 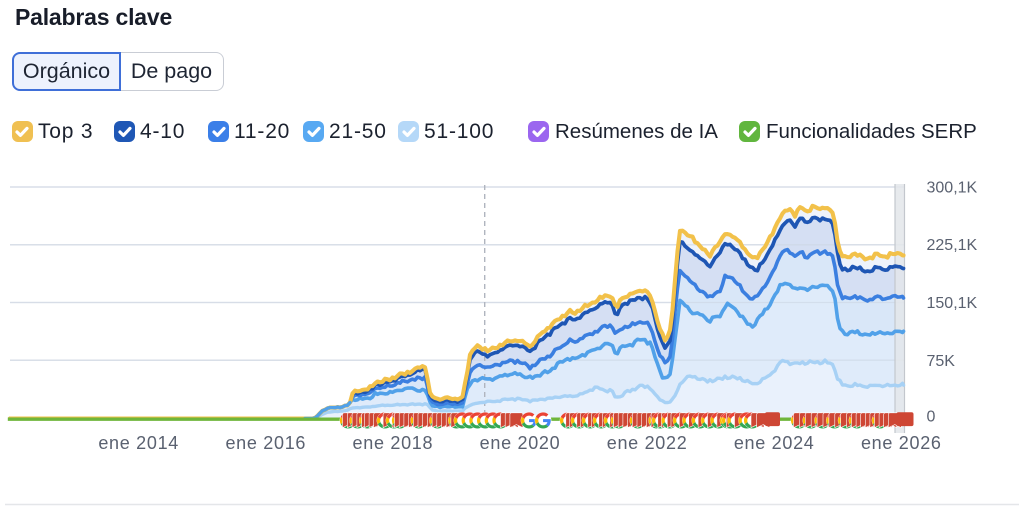 What do you see at coordinates (952, 245) in the screenshot?
I see `svg-text: 225,1K` at bounding box center [952, 245].